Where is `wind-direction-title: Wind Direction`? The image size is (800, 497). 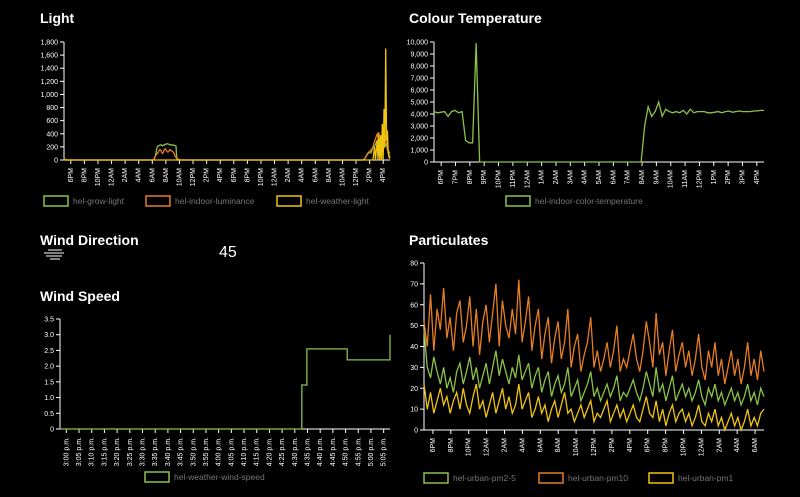 wind-direction-title: Wind Direction is located at coordinates (89, 240).